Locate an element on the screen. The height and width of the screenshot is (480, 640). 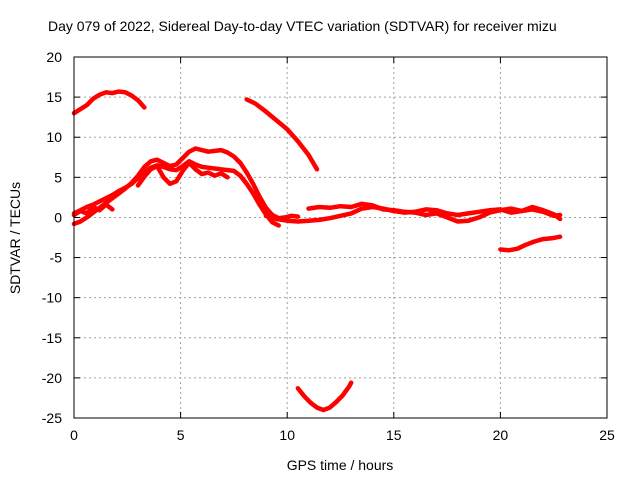
y-tick-label: 5 is located at coordinates (58, 177).